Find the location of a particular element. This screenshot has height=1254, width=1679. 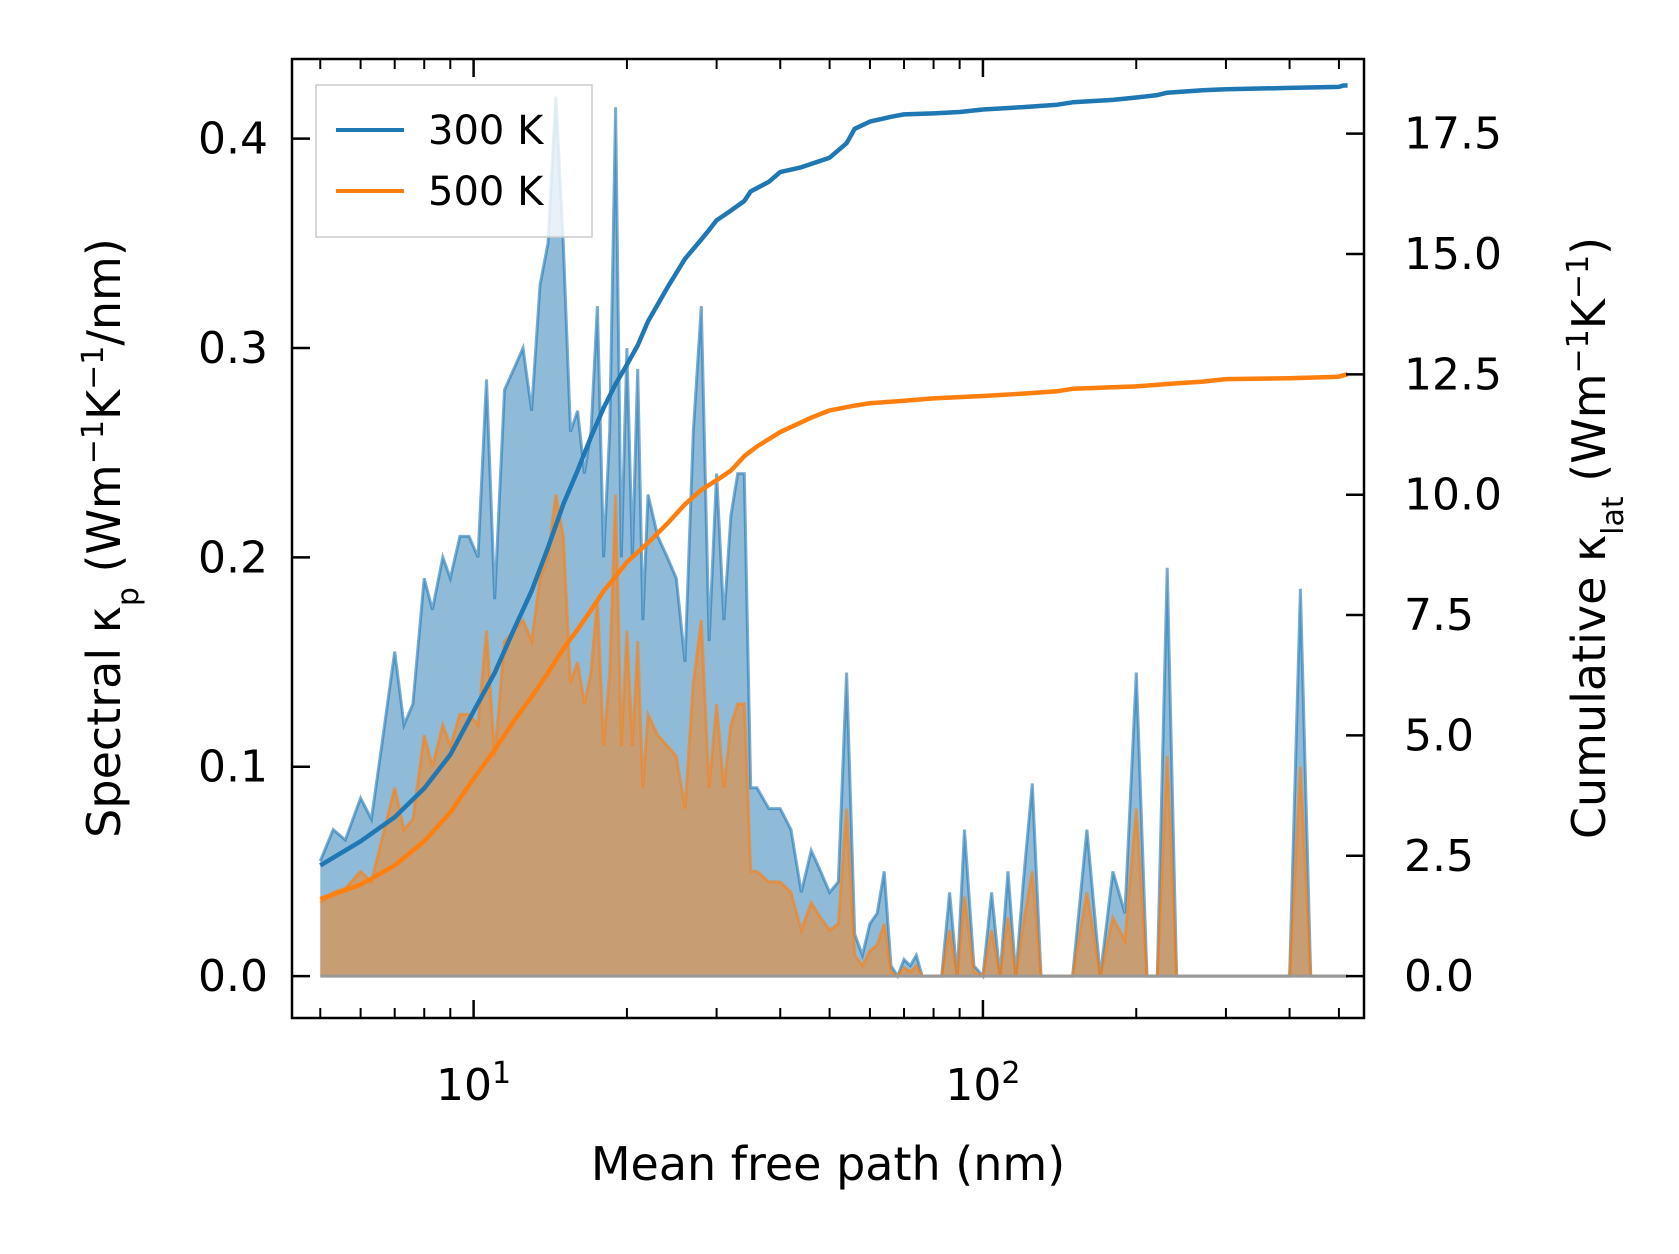

y2-tick-label: 2.5 is located at coordinates (1439, 856).